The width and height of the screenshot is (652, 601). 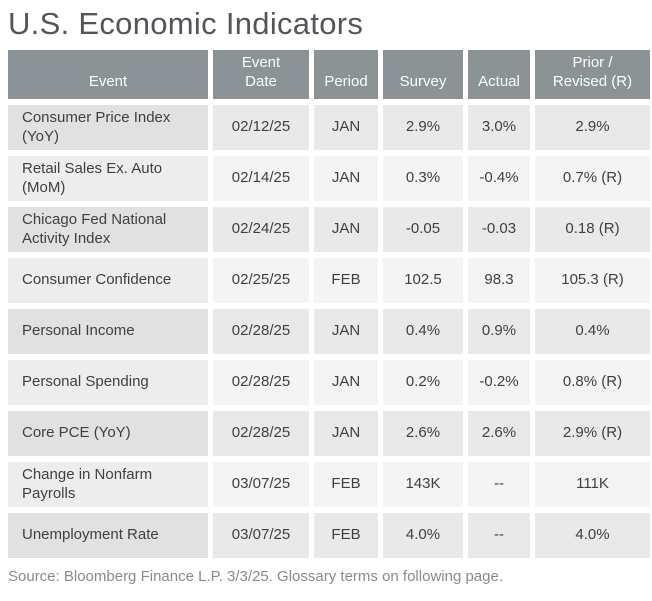 I want to click on prior-cell: 4.0%, so click(x=592, y=535).